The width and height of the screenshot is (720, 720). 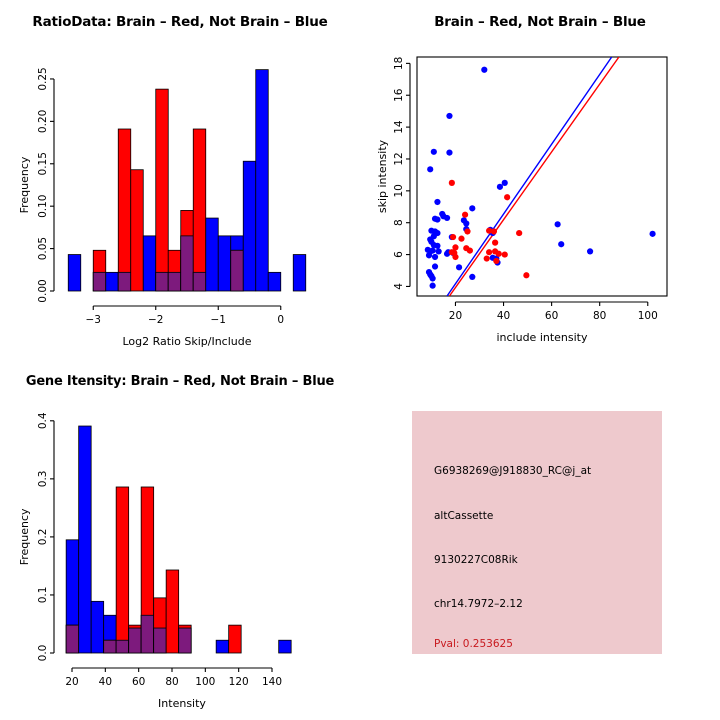 I want to click on x-axis-tick-label: −3, so click(x=93, y=320).